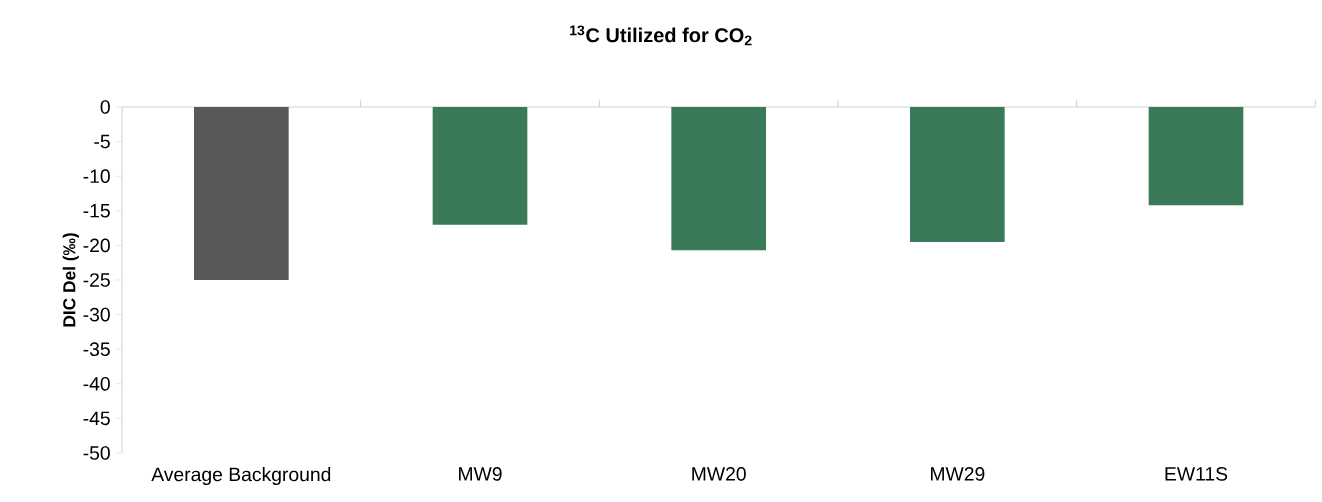 The width and height of the screenshot is (1322, 502). I want to click on y-tick-label: -25, so click(96, 280).